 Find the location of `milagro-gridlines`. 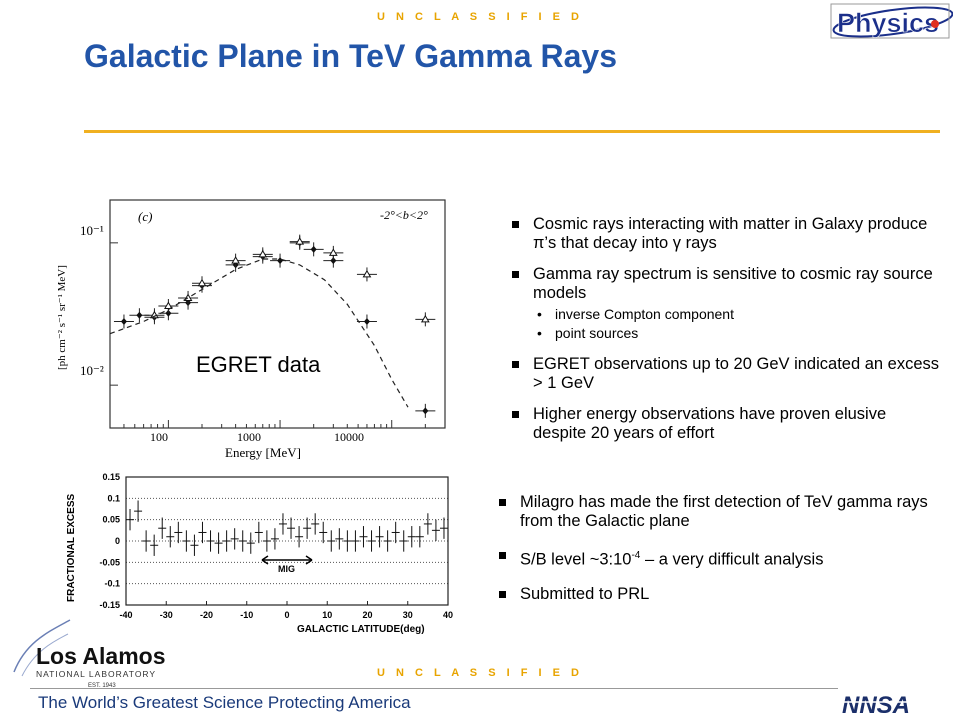

milagro-gridlines is located at coordinates (287, 541).